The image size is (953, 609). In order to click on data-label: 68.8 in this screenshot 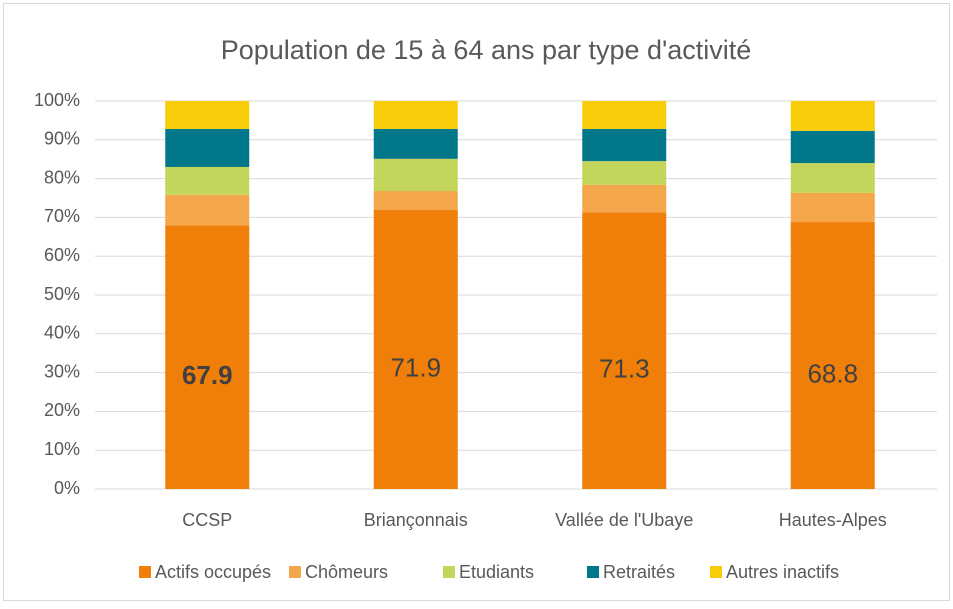, I will do `click(832, 373)`.